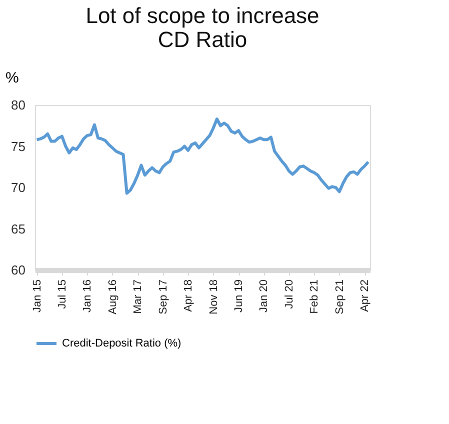  I want to click on line-series, so click(202, 156).